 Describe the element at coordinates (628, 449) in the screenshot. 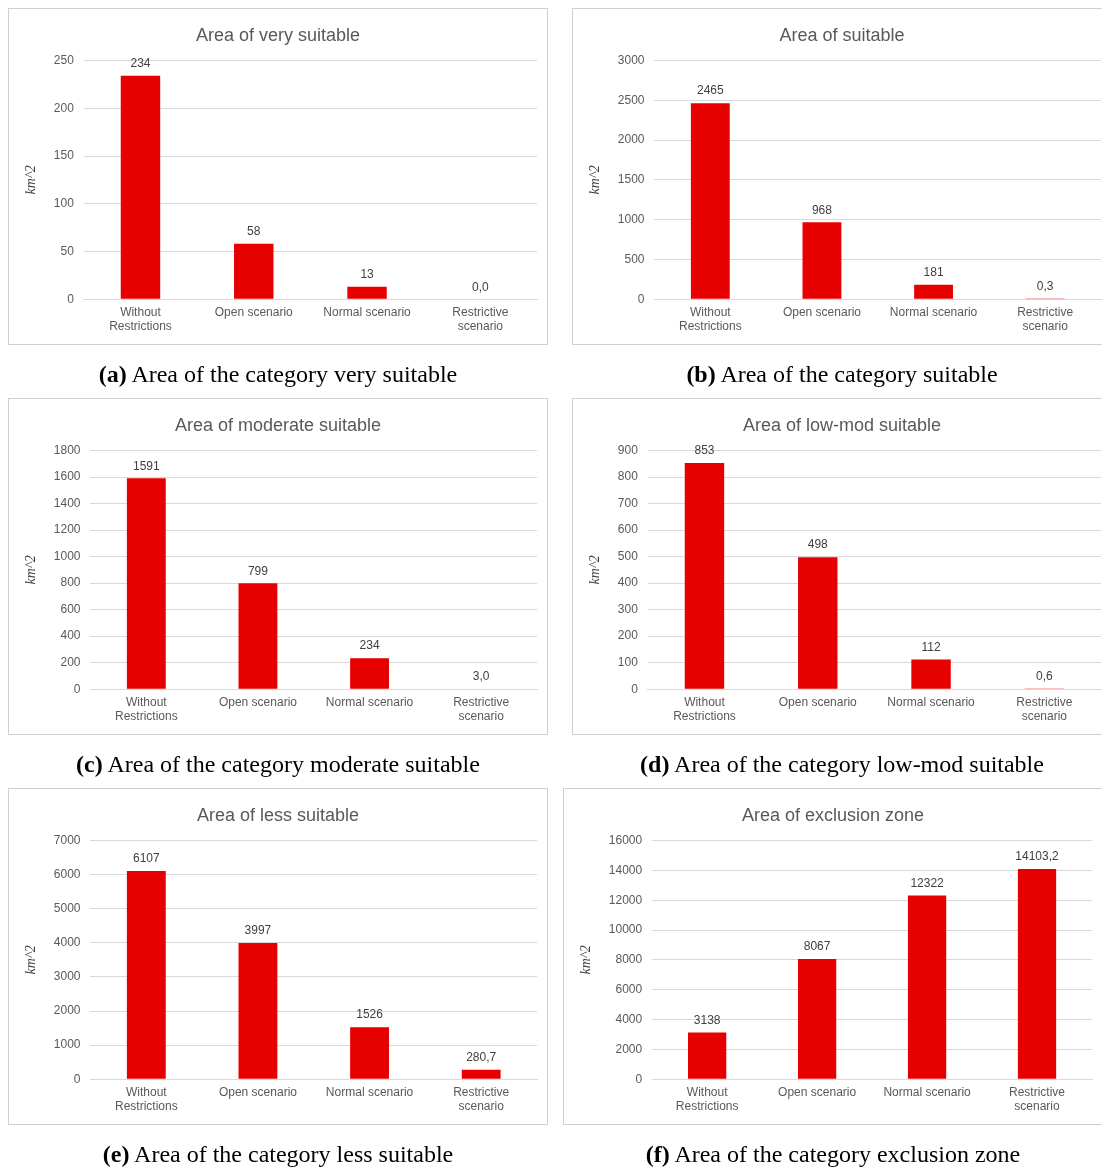

I see `y-tick-label: 900` at that location.